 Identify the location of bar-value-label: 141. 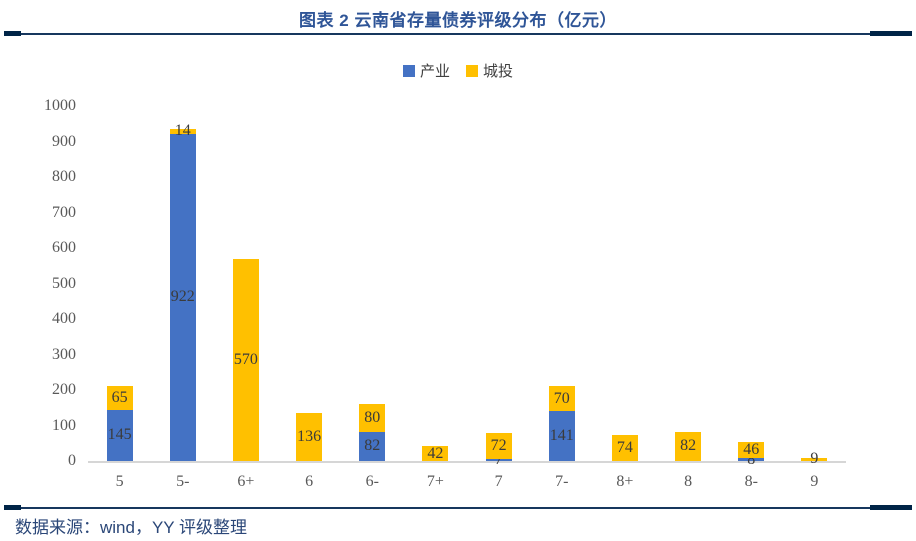
(561, 435).